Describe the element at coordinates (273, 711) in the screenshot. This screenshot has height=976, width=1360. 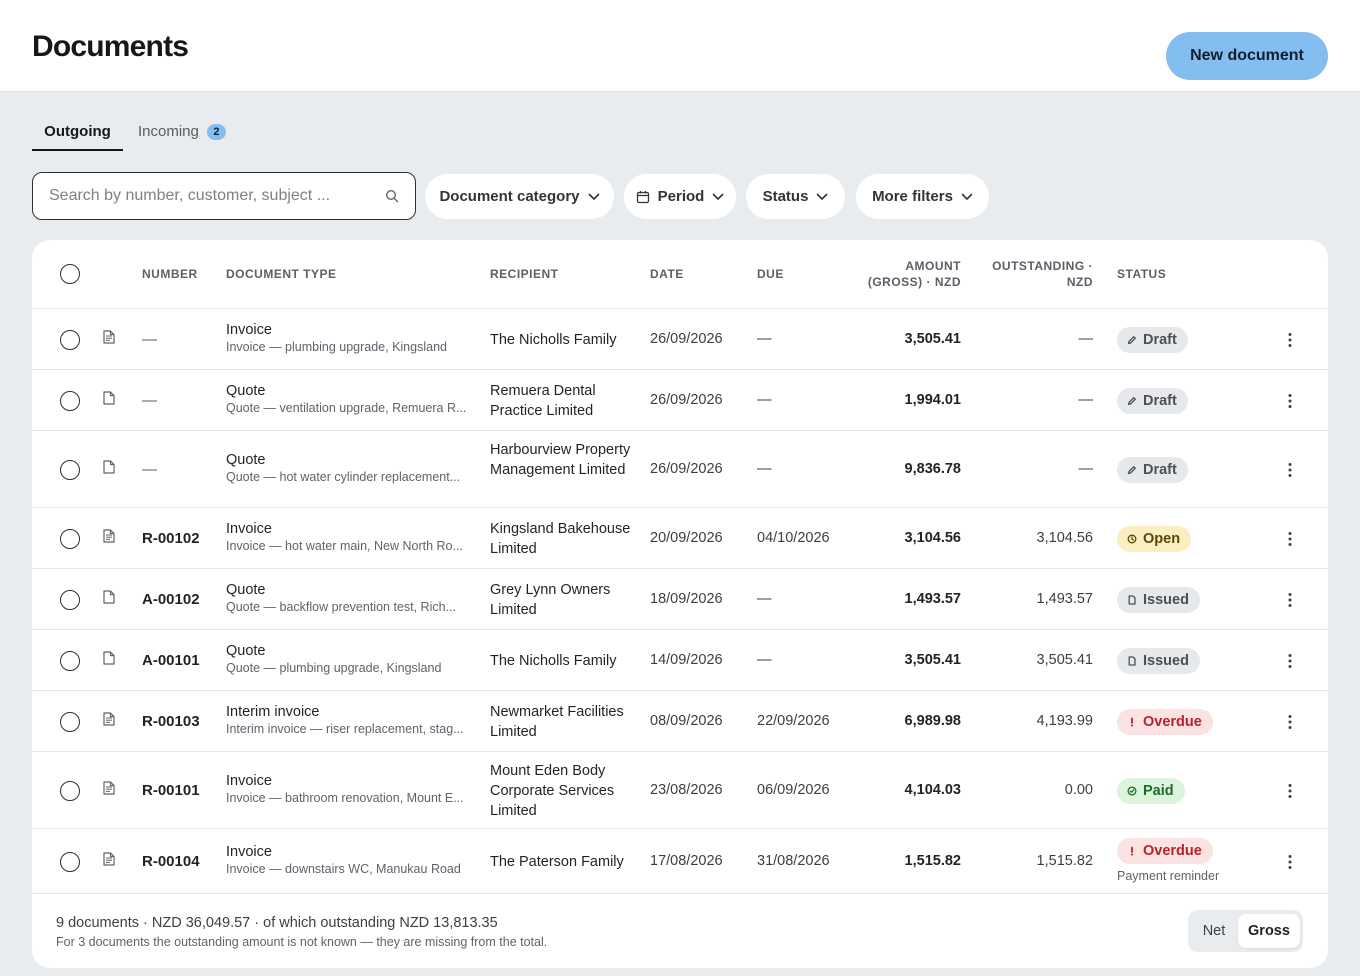
I see `document-type: Interim invoice` at that location.